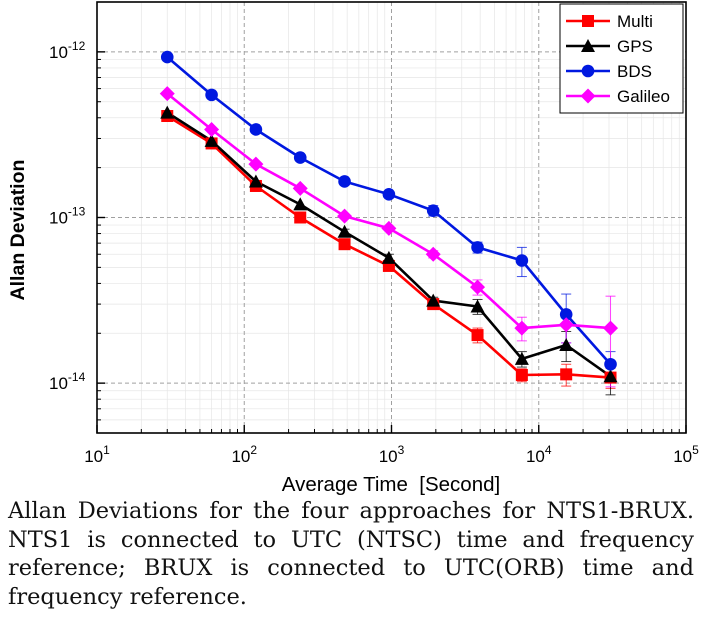  I want to click on legend-marker-gps, so click(588, 45).